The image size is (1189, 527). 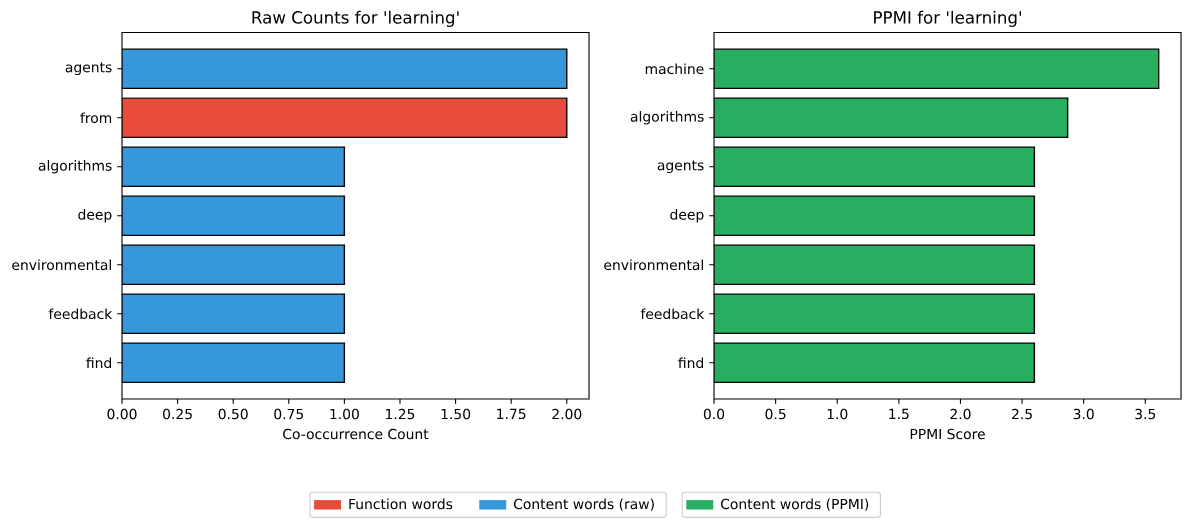 I want to click on legend-label: Content words (raw), so click(x=583, y=504).